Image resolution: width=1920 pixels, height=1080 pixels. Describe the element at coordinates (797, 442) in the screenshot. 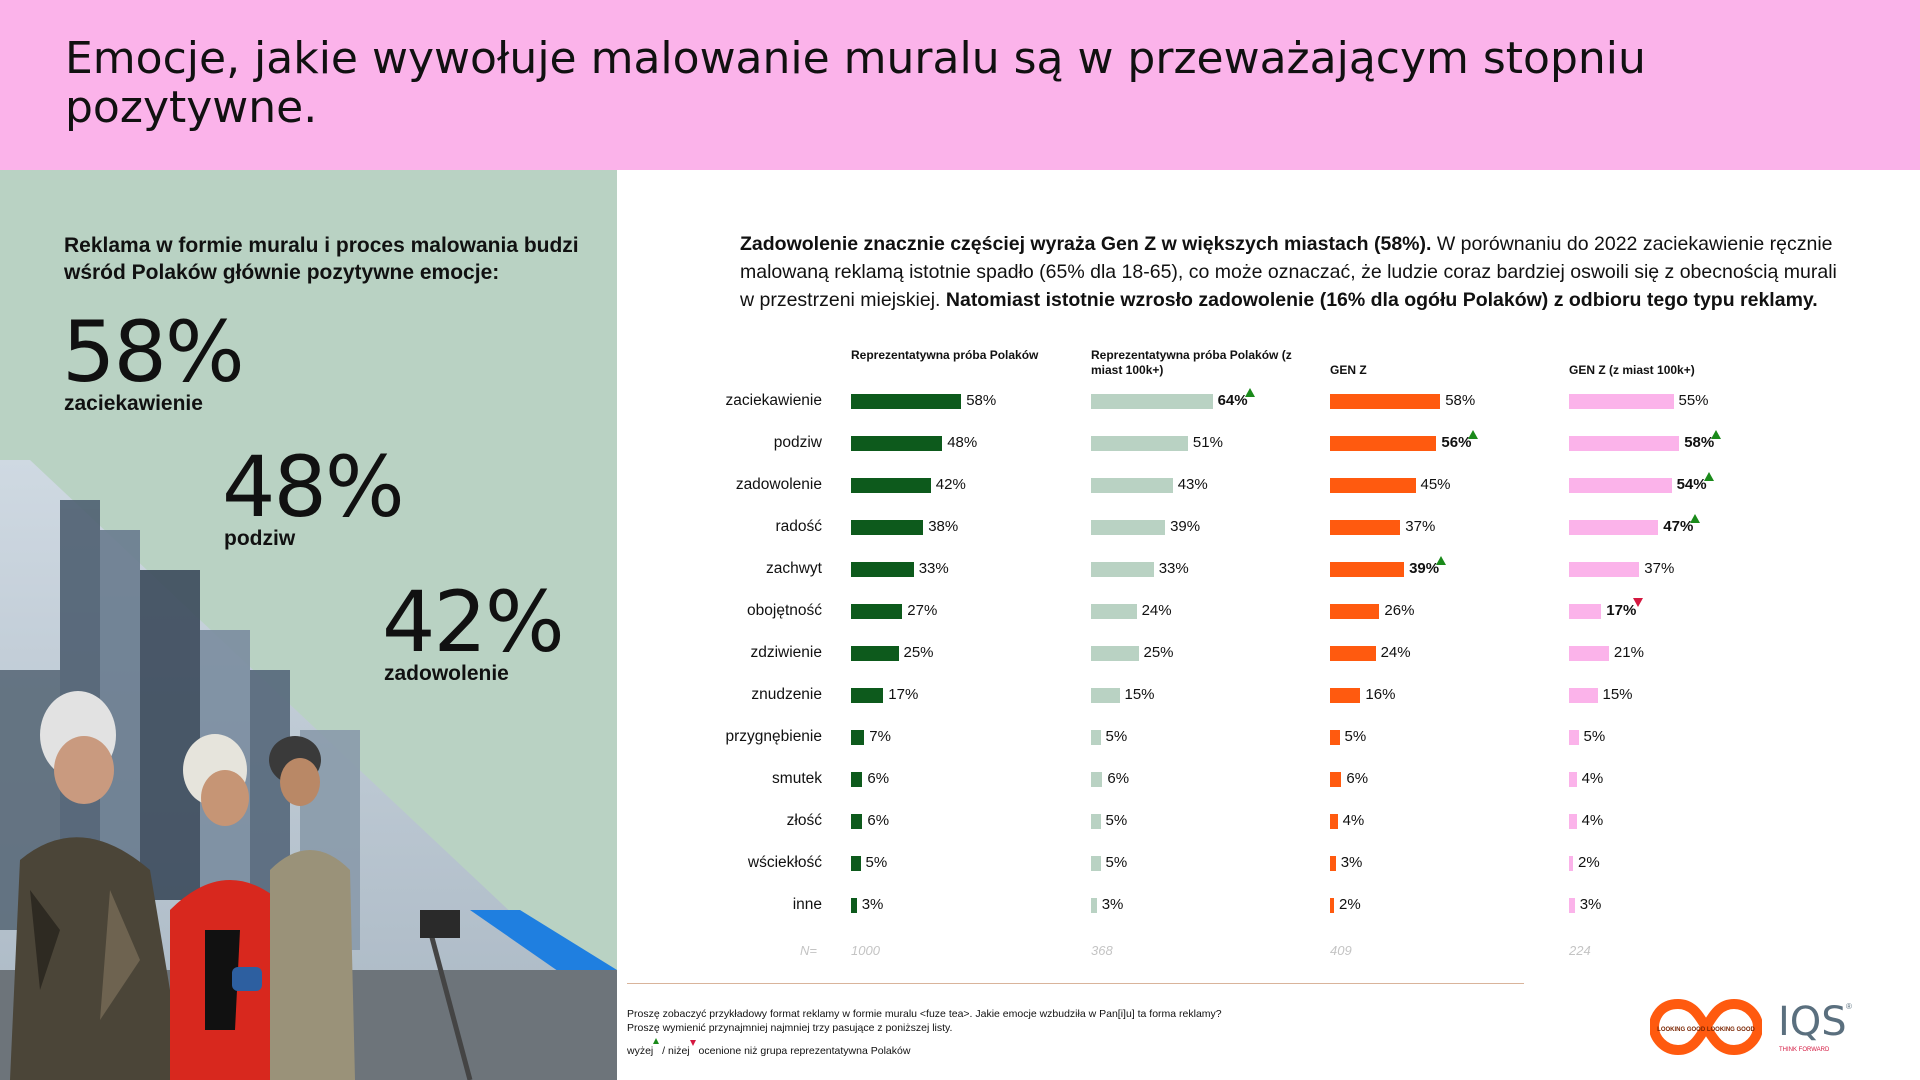

I see `category-label: podziw` at that location.